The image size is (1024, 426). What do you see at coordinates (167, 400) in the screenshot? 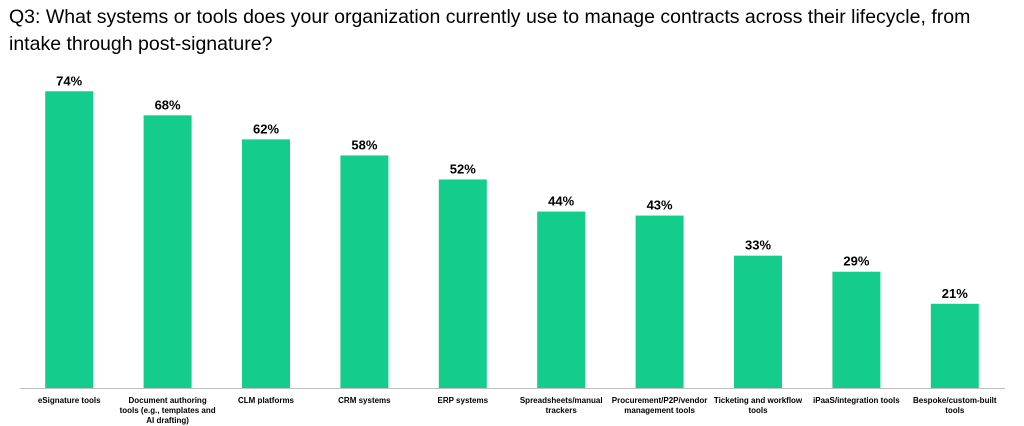
I see `category-label-line: Document authoring` at bounding box center [167, 400].